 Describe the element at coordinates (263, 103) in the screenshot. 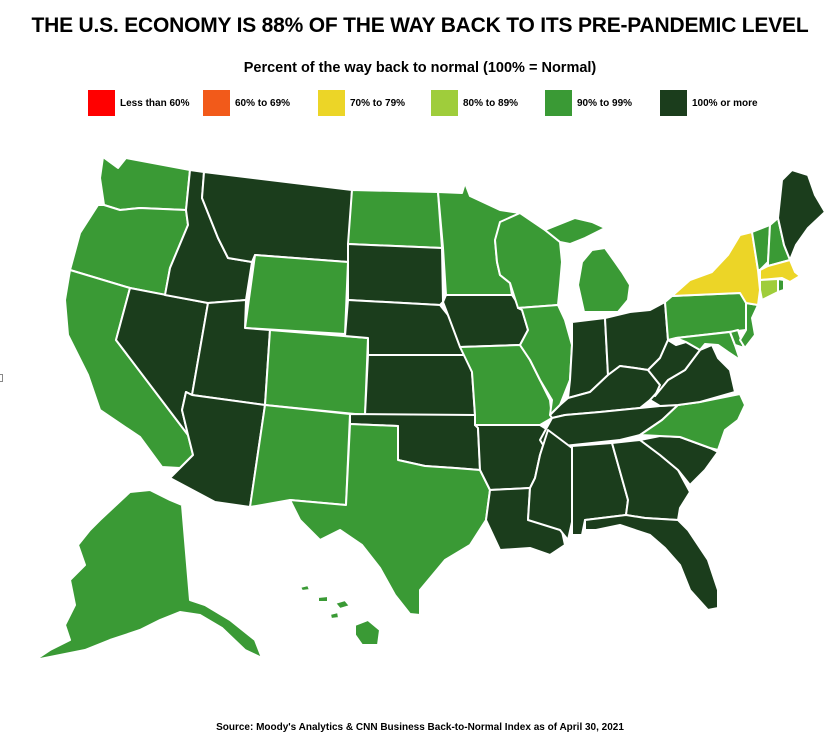

I see `legend-label: 60% to 69%` at that location.